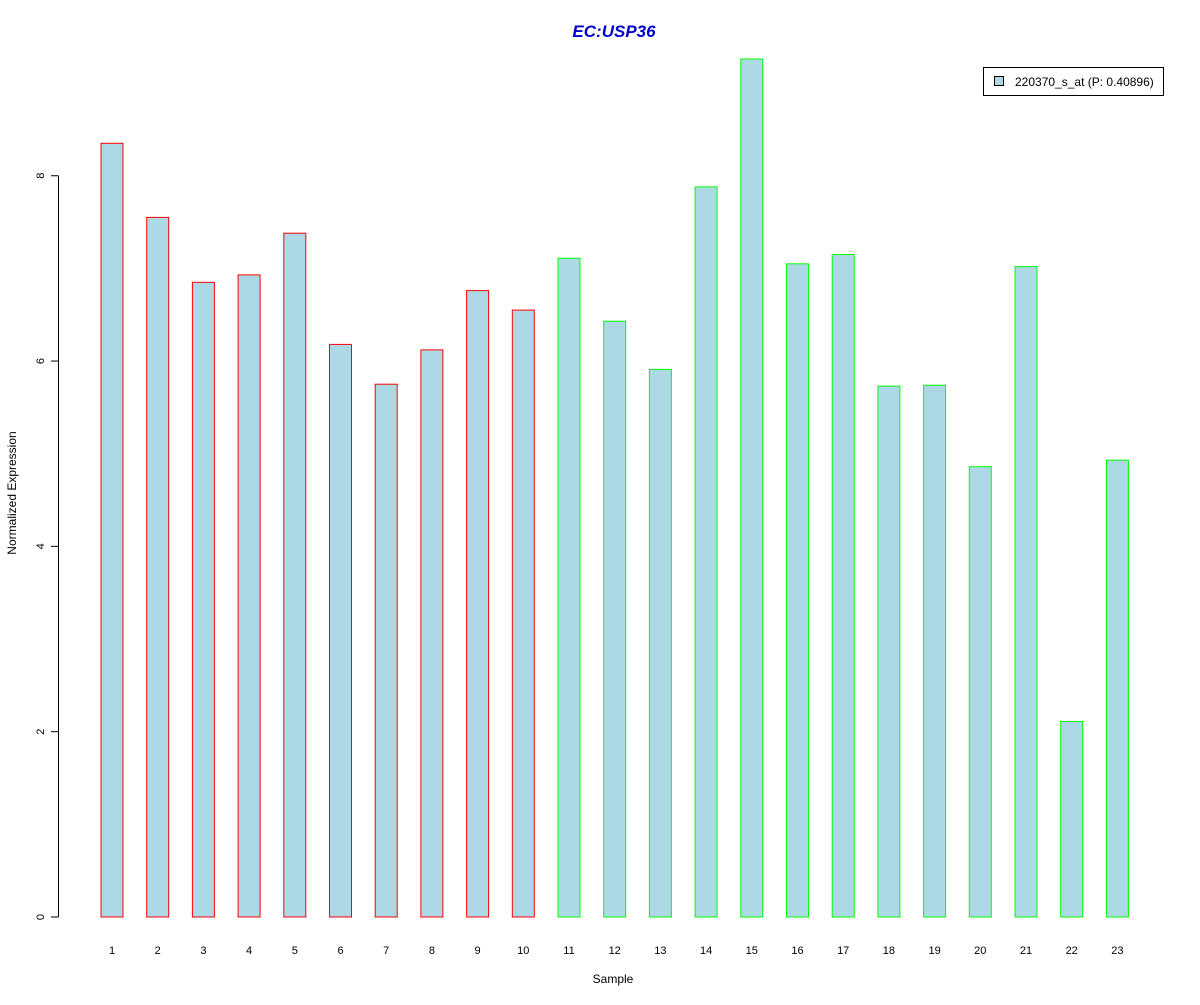  Describe the element at coordinates (660, 951) in the screenshot. I see `x-tick-label: 13` at that location.